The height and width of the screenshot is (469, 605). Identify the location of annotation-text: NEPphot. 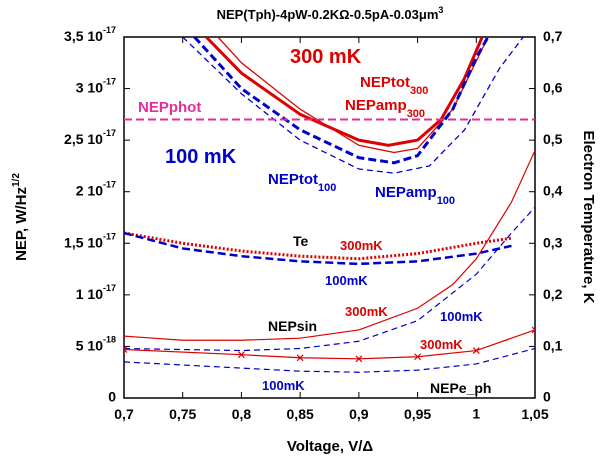
(169, 107).